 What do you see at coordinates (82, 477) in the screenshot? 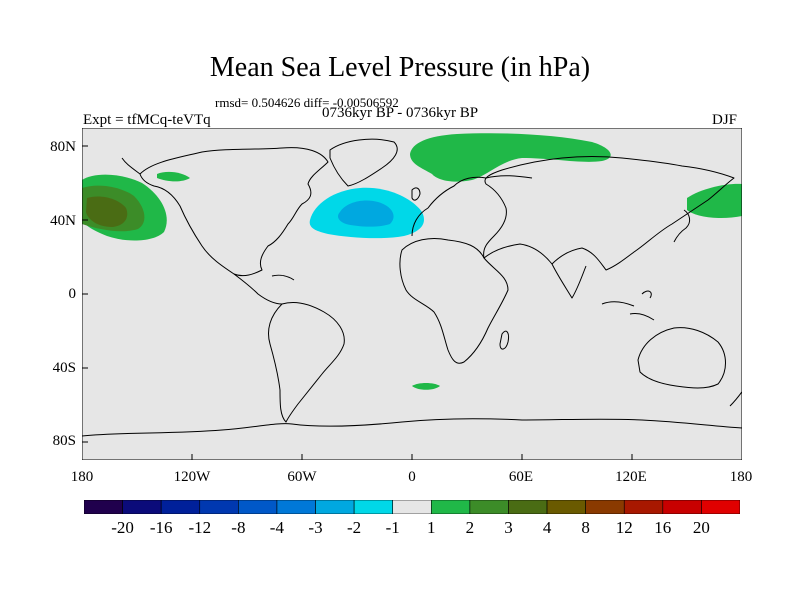
I see `lon-label-180w: 180` at bounding box center [82, 477].